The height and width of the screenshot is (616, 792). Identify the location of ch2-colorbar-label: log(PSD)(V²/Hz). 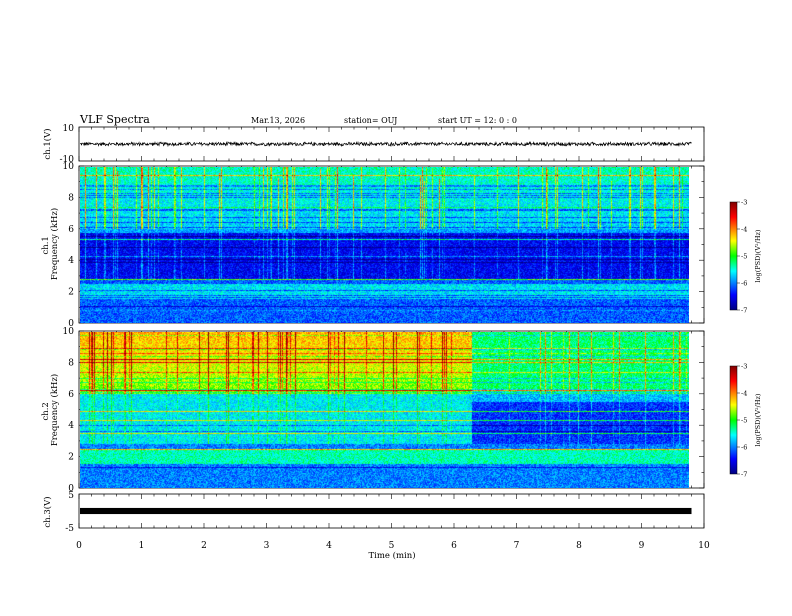
(758, 419).